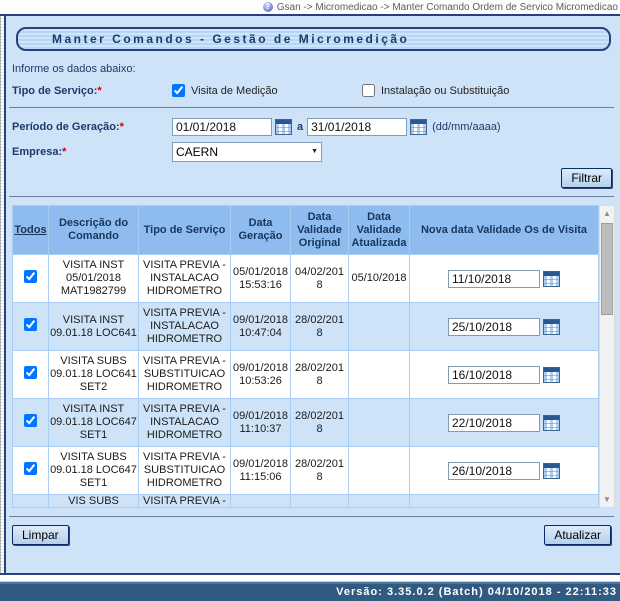 This screenshot has width=620, height=601. Describe the element at coordinates (93, 422) in the screenshot. I see `cell-descricao: VISITA INST 09.01.18 LOC647 SET1` at that location.